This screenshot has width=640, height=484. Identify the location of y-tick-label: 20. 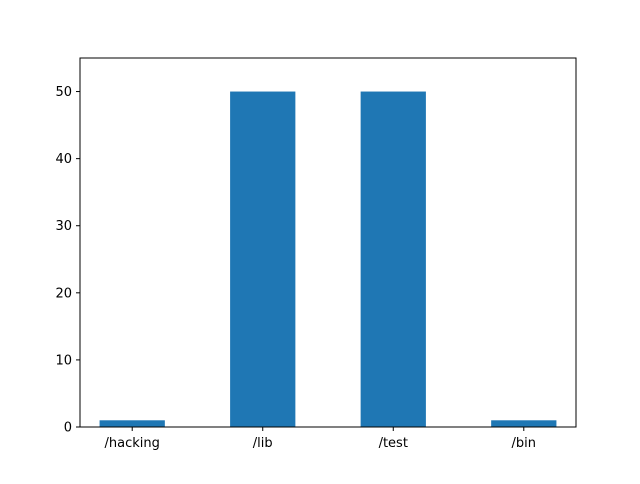
(63, 293).